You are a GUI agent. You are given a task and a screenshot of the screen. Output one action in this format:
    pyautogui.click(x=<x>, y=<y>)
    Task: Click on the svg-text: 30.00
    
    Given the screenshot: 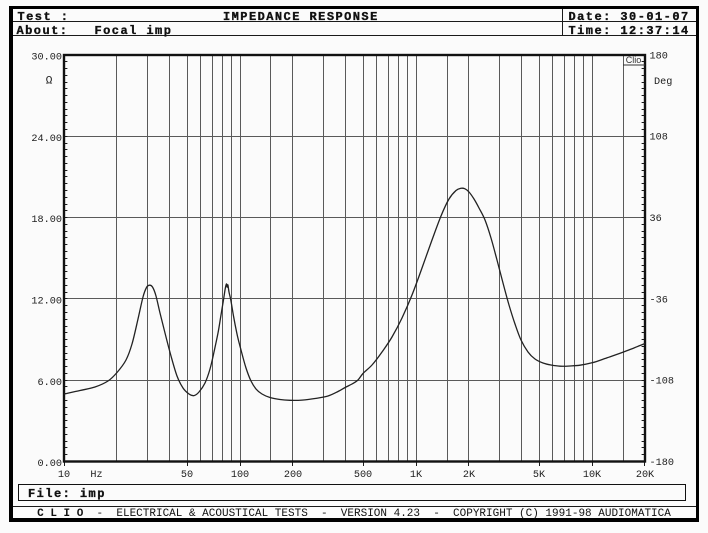 What is the action you would take?
    pyautogui.click(x=46, y=58)
    